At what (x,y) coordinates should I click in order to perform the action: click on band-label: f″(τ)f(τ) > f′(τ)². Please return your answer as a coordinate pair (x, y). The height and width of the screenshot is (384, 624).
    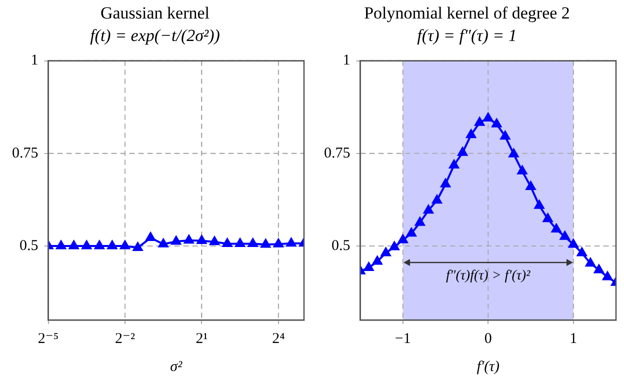
    Looking at the image, I should click on (489, 276).